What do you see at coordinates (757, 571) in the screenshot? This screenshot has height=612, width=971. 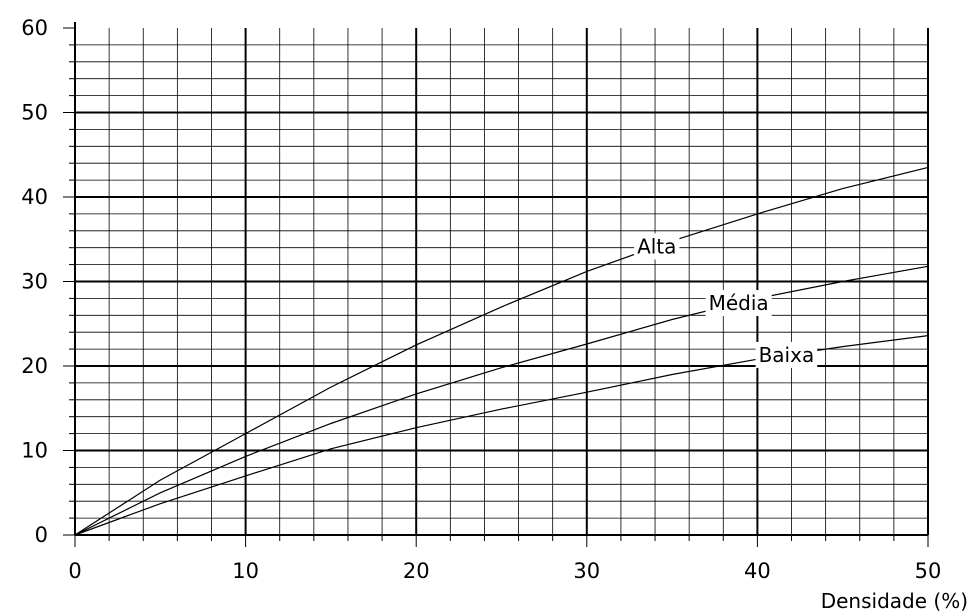 I see `x-tick-label: 40` at bounding box center [757, 571].